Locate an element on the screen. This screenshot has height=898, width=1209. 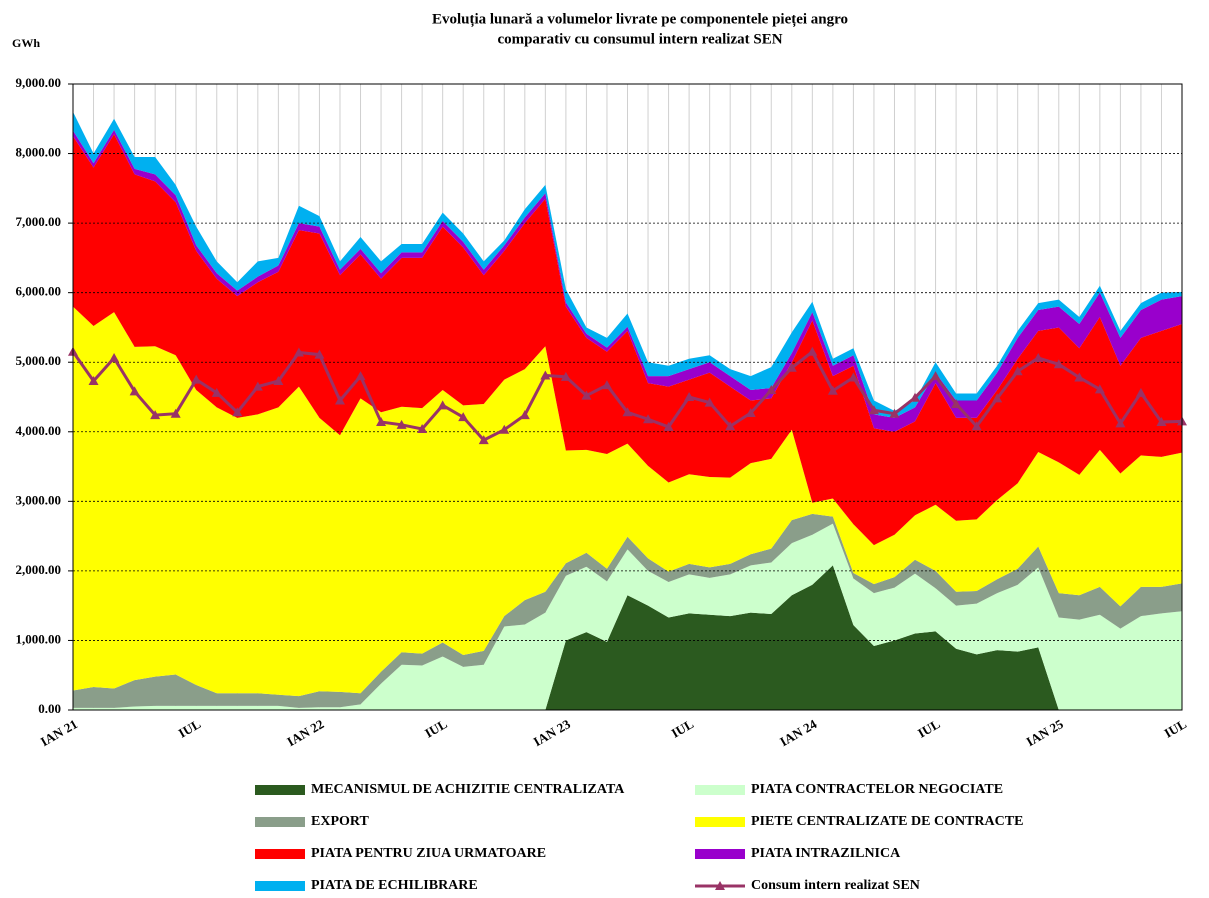
legend-label: PIATA PENTRU ZIUA URMATOARE is located at coordinates (428, 853).